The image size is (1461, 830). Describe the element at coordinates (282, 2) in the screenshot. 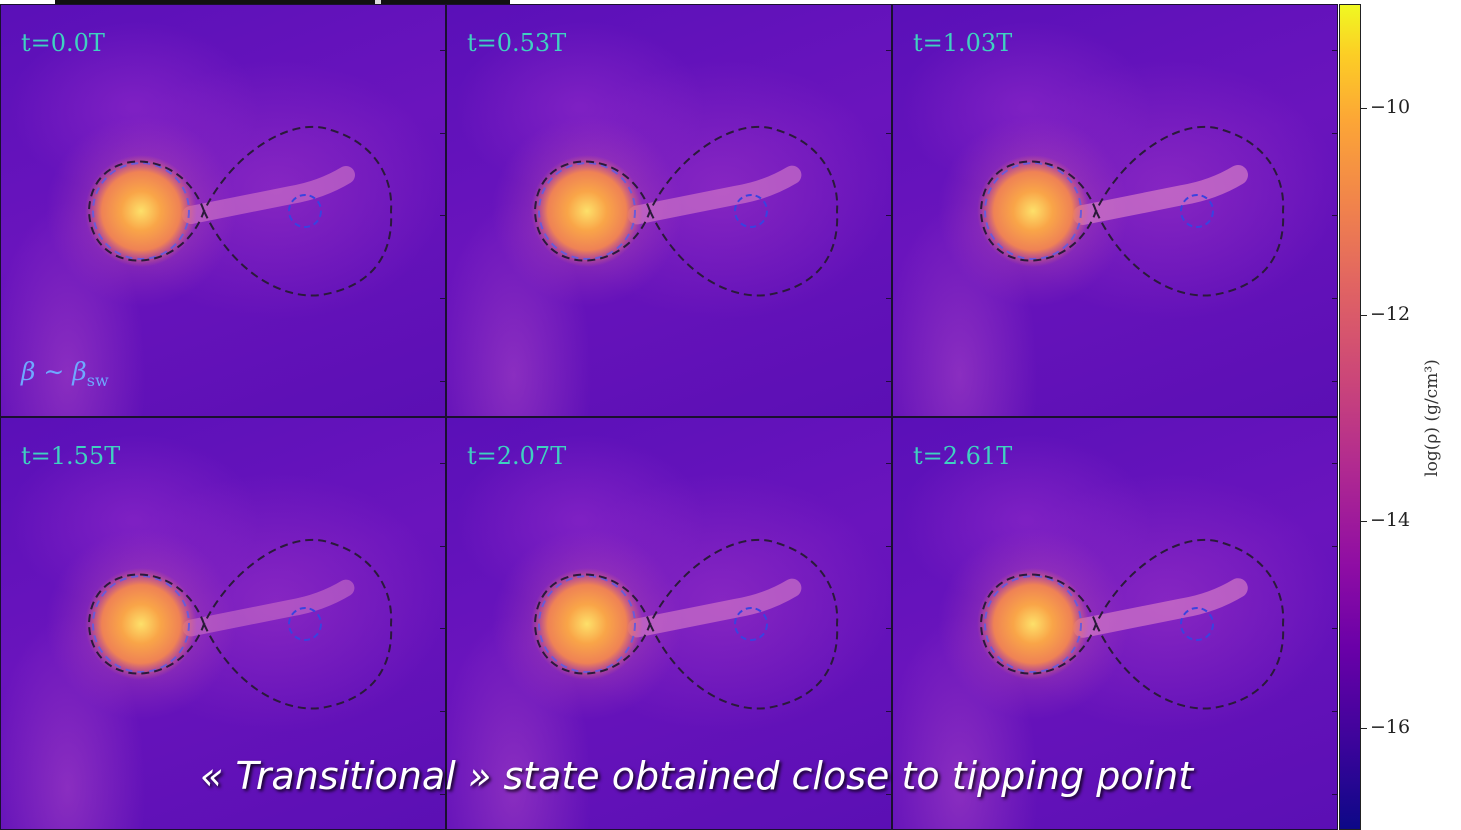

I see `top-bar-fragment` at that location.